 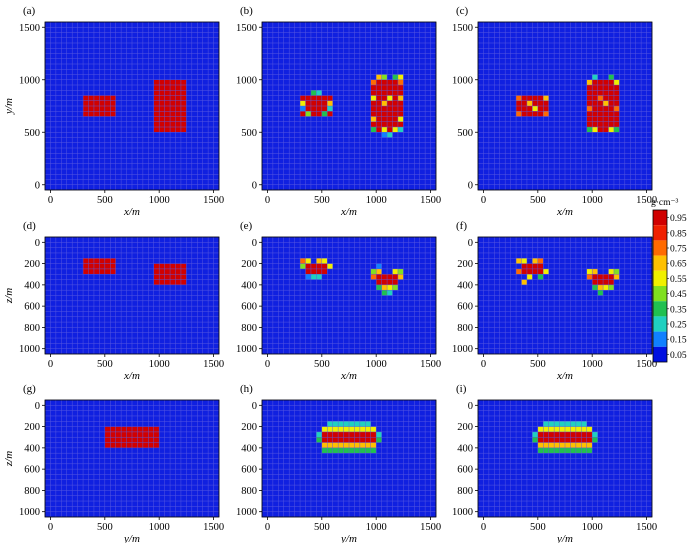 I want to click on x-axis-label: x/m, so click(x=131, y=212).